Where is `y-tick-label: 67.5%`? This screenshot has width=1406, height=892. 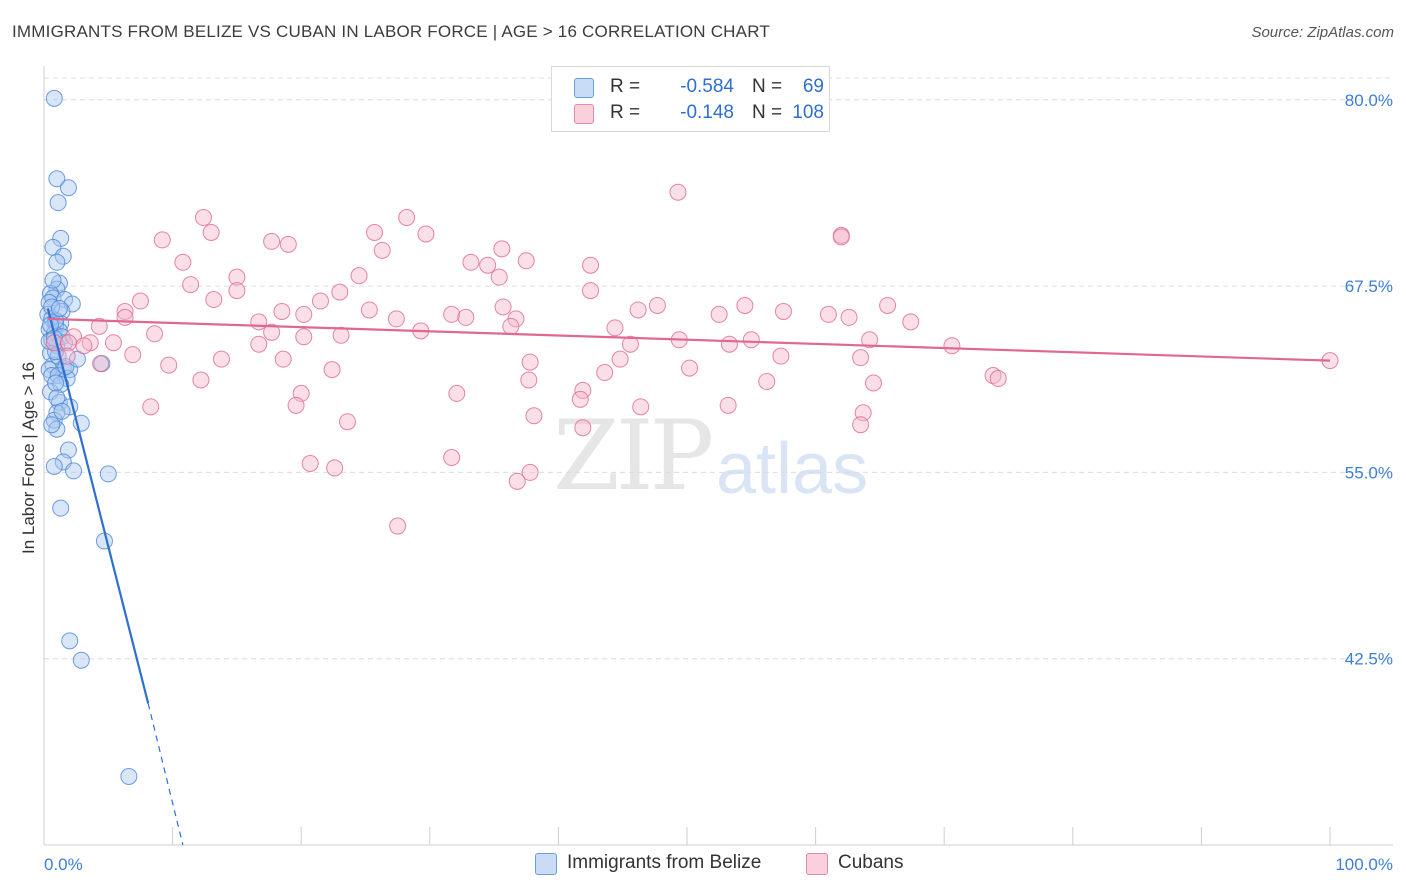 y-tick-label: 67.5% is located at coordinates (1369, 286).